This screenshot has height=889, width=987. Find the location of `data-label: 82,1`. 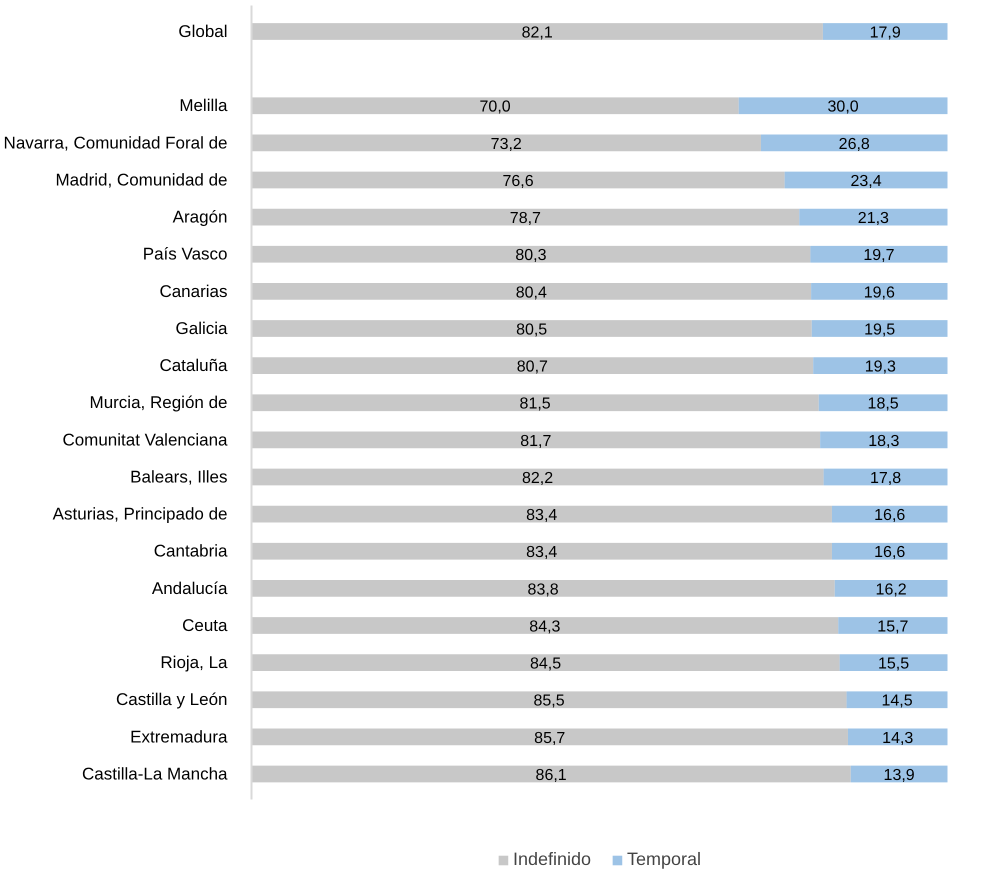

data-label: 82,1 is located at coordinates (537, 33).